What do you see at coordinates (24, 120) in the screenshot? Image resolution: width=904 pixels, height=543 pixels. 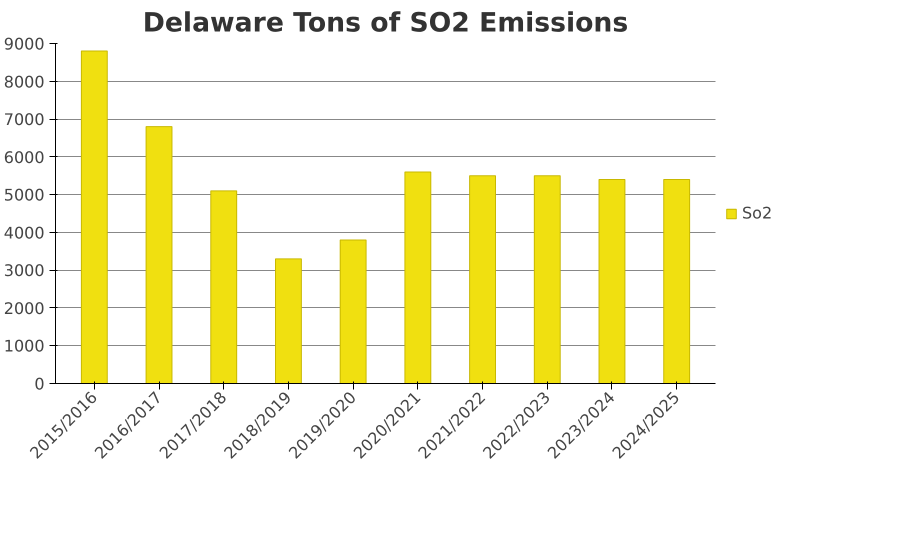 I see `y-tick-label: 7000` at bounding box center [24, 120].